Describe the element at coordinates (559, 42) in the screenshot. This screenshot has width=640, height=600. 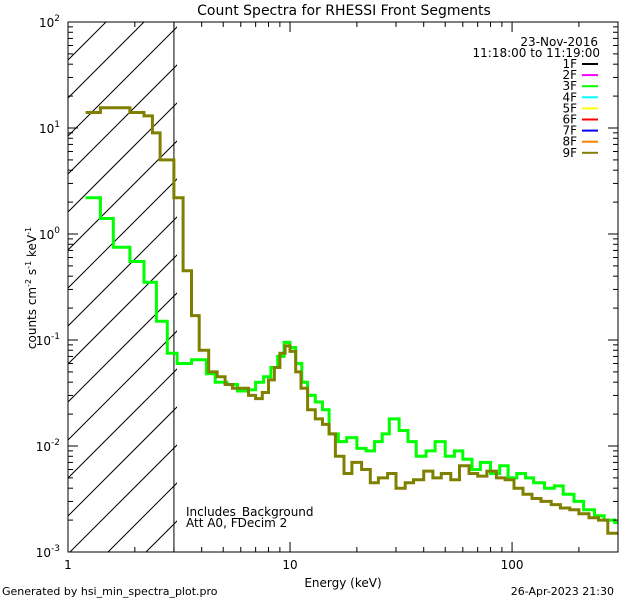
I see `date-label: 23-Nov-2016` at that location.